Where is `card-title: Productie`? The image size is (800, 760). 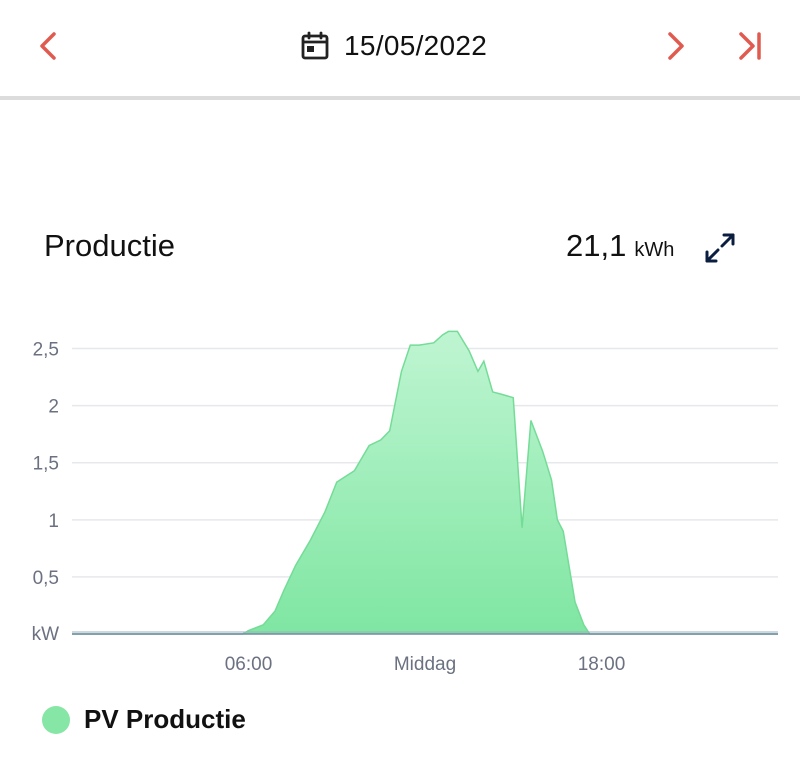 card-title: Productie is located at coordinates (109, 245).